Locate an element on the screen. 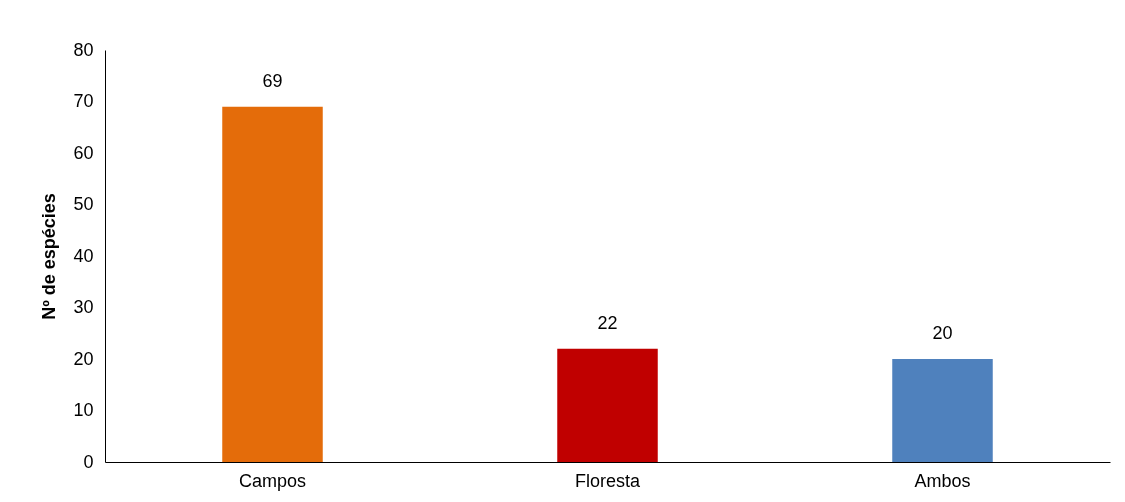  y-tick-label: 20 is located at coordinates (83, 358).